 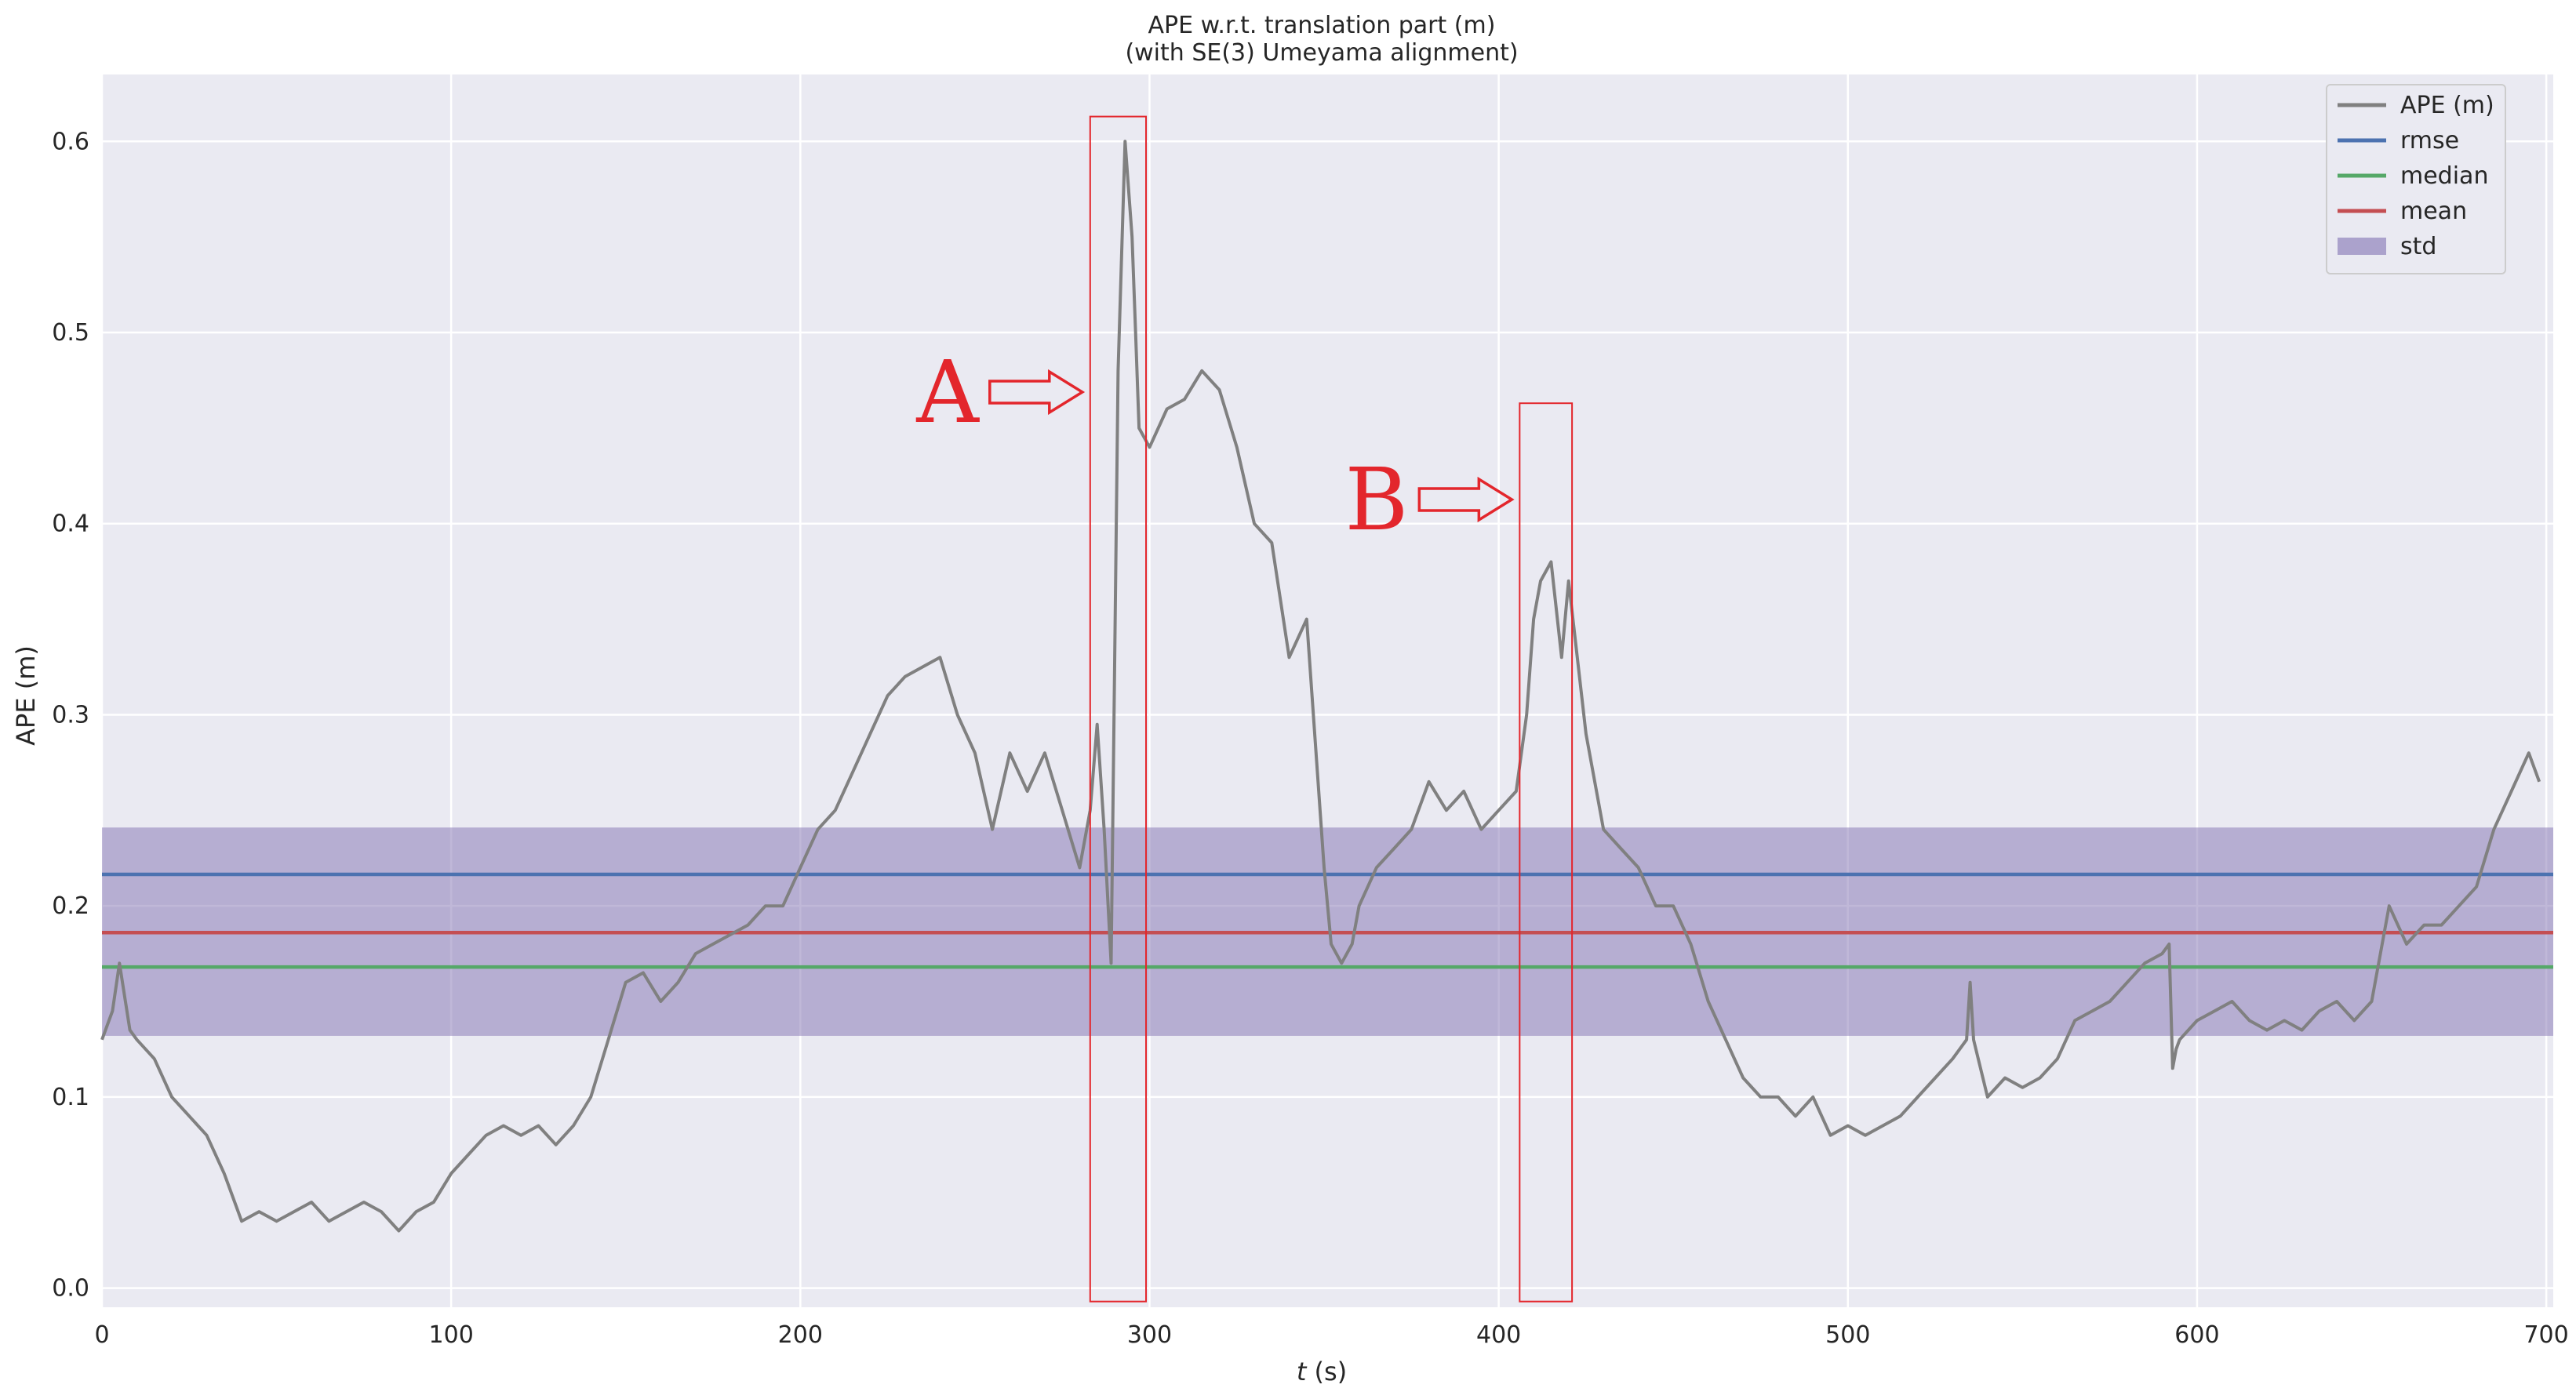 What do you see at coordinates (70, 1097) in the screenshot?
I see `y-tick-label: 0.1` at bounding box center [70, 1097].